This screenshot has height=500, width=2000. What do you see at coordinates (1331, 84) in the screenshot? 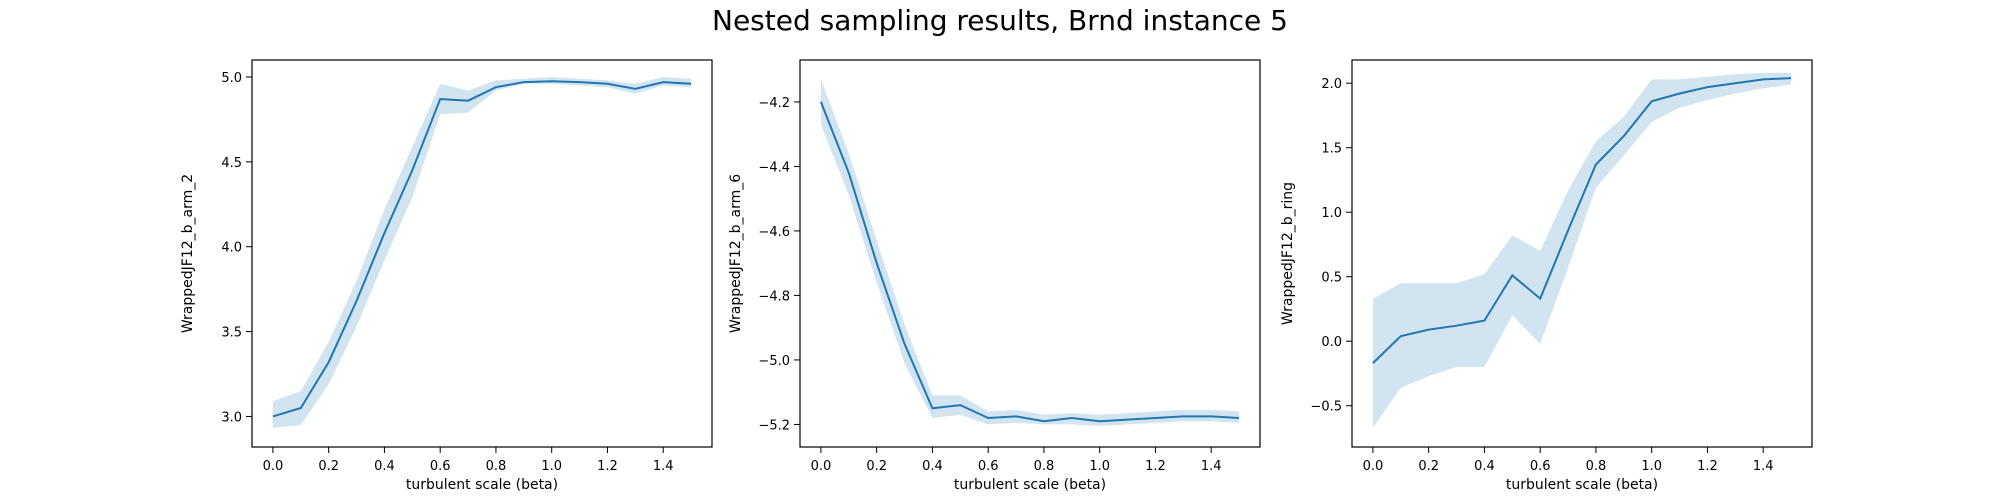
I see `y-tick-label: 2.0` at bounding box center [1331, 84].